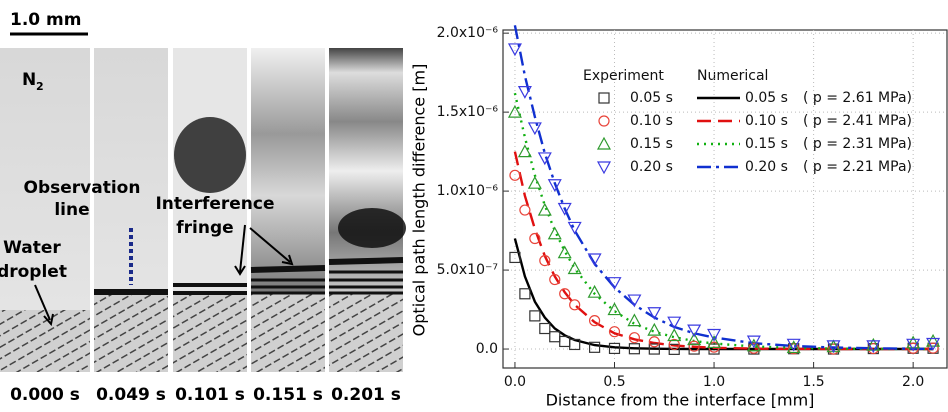  I want to click on panel, so click(288, 171).